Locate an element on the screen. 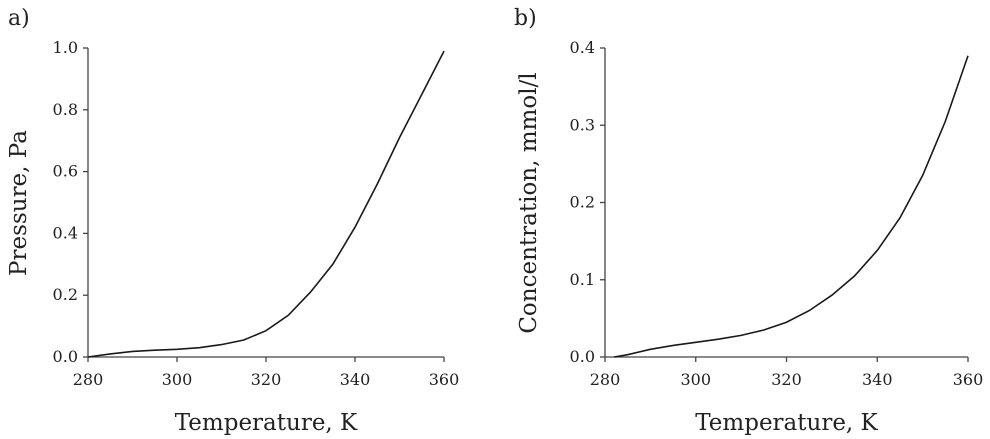 The image size is (990, 439). y-tick-label: 1.0 is located at coordinates (65, 47).